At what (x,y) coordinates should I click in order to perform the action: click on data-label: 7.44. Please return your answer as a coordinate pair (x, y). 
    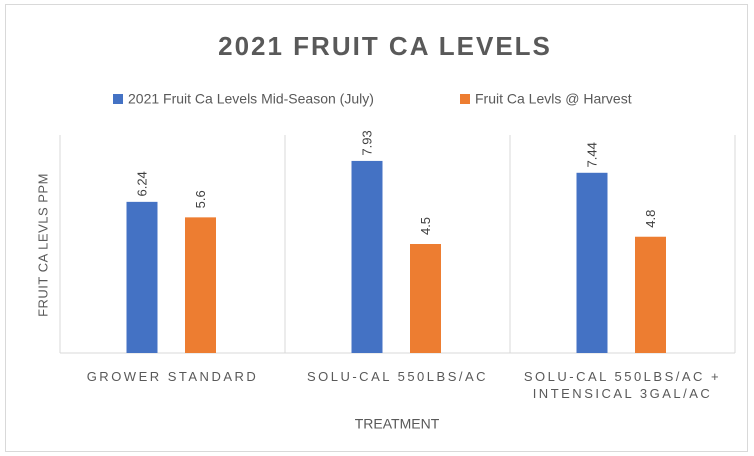
    Looking at the image, I should click on (591, 154).